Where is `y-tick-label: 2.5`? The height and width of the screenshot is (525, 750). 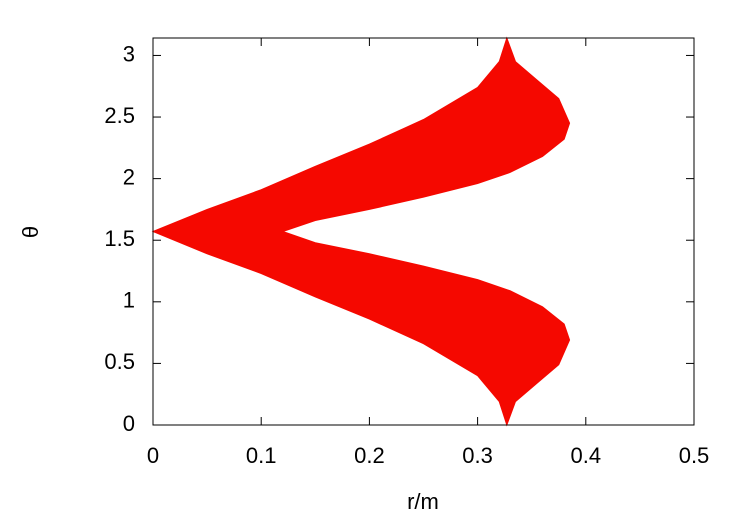
y-tick-label: 2.5 is located at coordinates (119, 115).